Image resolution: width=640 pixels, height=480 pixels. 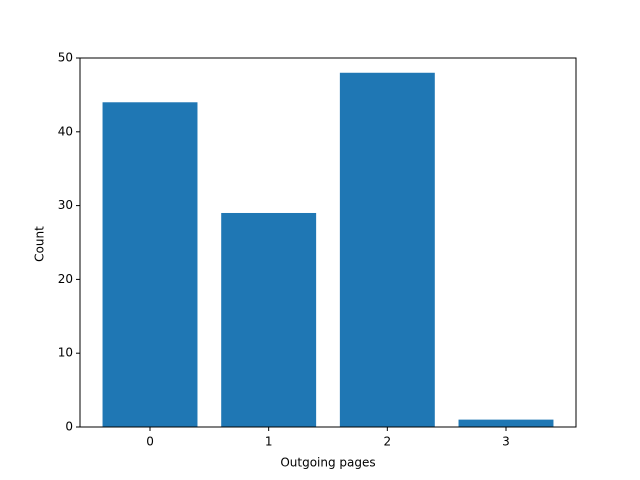 What do you see at coordinates (269, 442) in the screenshot?
I see `x-tick-label: 1` at bounding box center [269, 442].